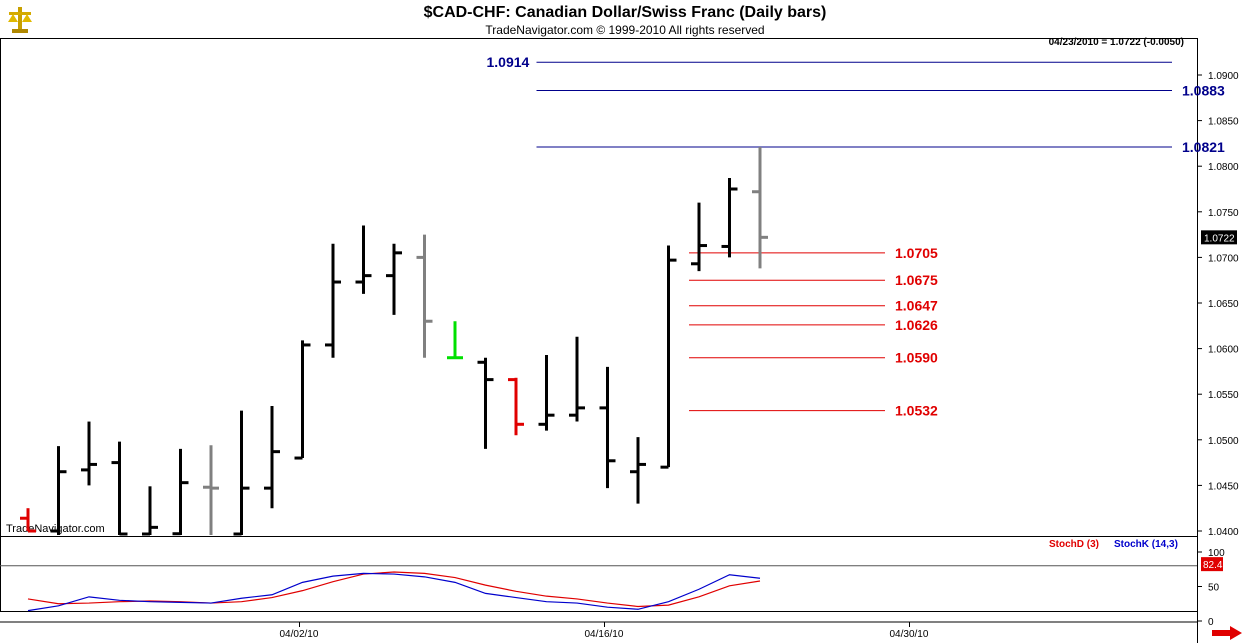 This screenshot has width=1250, height=643. What do you see at coordinates (916, 306) in the screenshot?
I see `level-label-1.0647: 1.0647` at bounding box center [916, 306].